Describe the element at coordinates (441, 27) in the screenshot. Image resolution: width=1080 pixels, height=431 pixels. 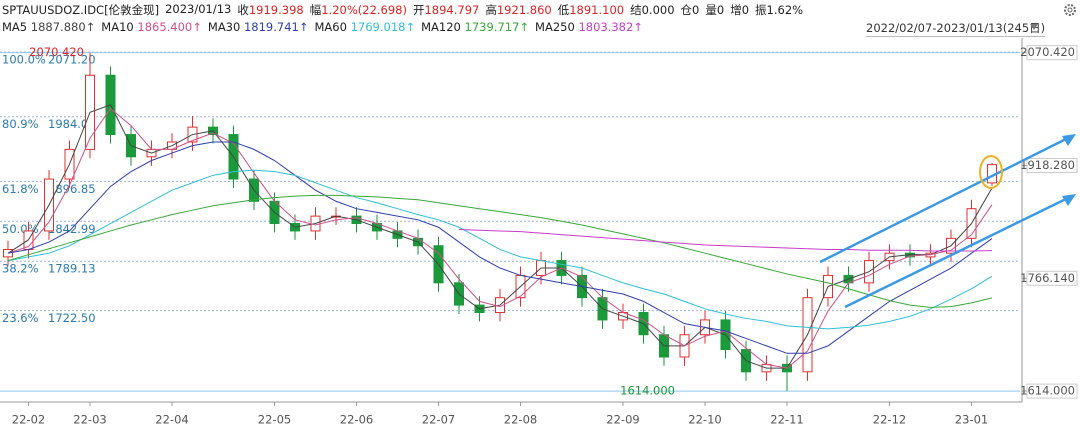
I see `legend-name: MA120` at that location.